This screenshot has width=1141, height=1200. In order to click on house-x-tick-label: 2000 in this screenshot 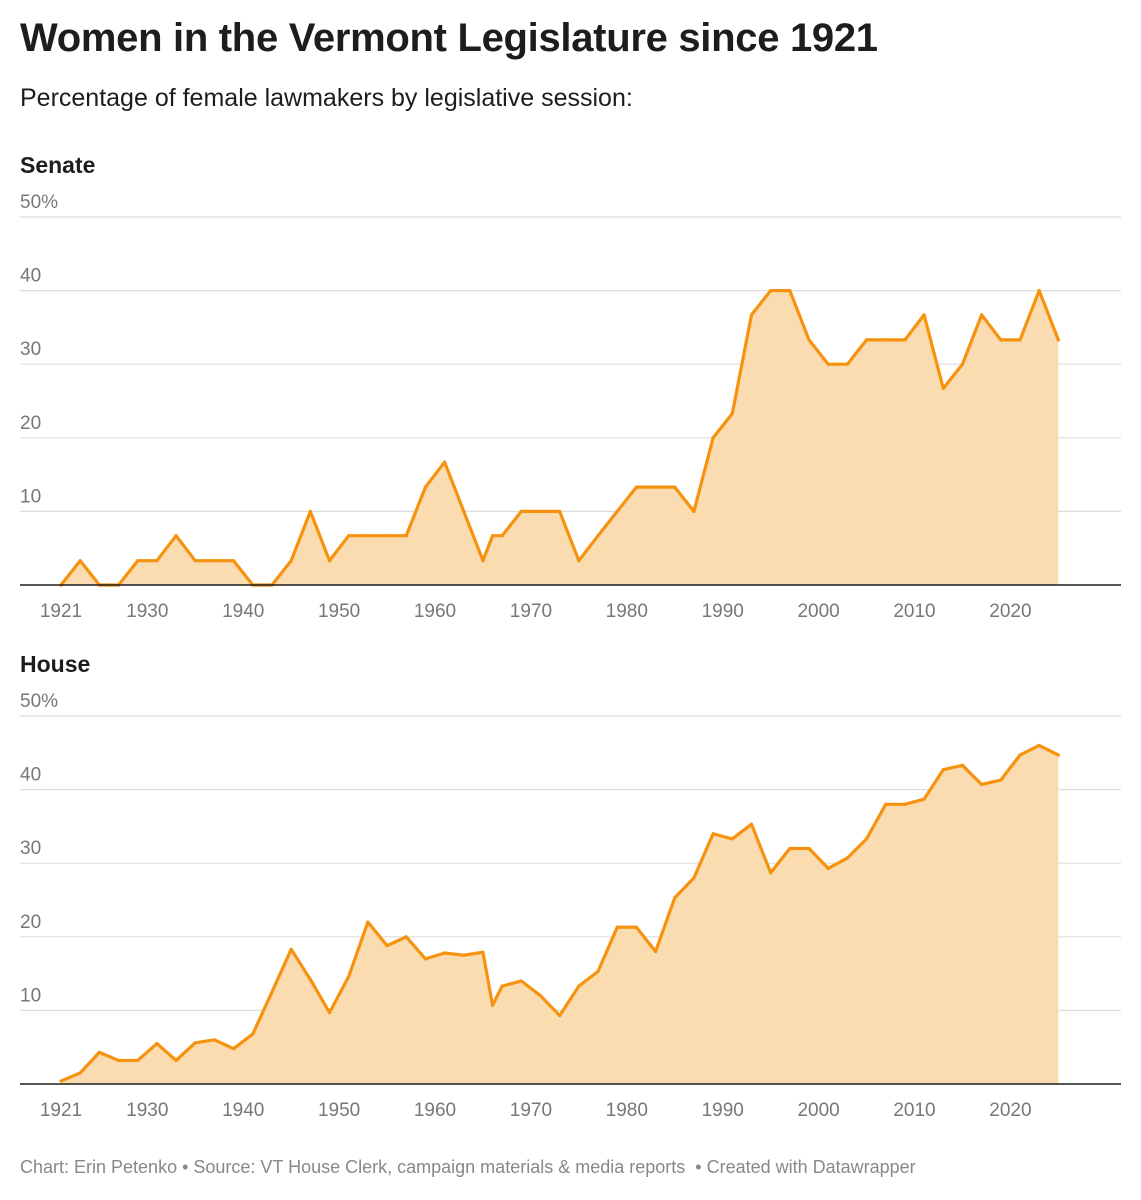, I will do `click(818, 1110)`.